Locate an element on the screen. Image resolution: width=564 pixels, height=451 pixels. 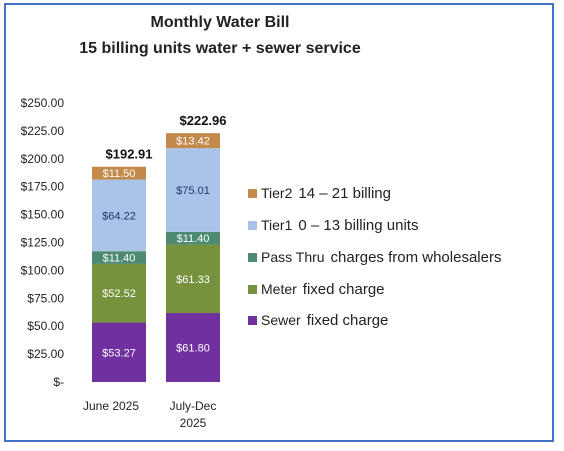
total-label: $192.91 is located at coordinates (129, 154).